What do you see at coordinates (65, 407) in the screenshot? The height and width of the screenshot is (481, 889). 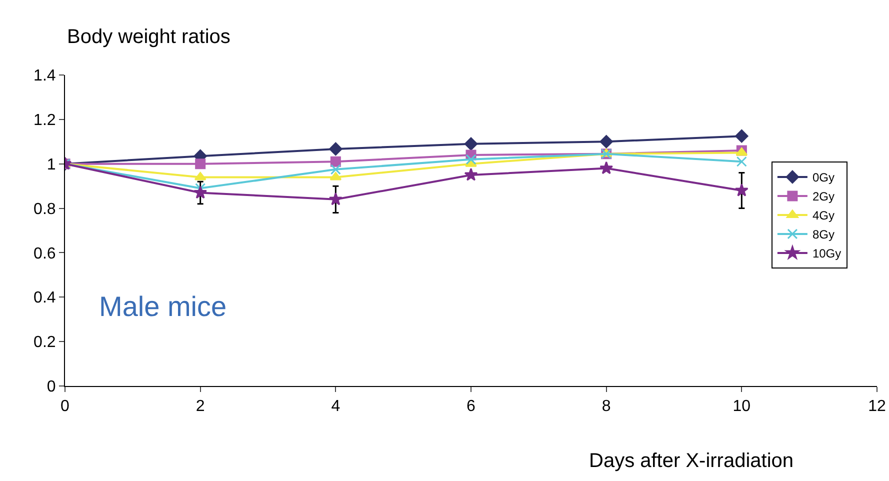 I see `x-tick-label: 0` at bounding box center [65, 407].